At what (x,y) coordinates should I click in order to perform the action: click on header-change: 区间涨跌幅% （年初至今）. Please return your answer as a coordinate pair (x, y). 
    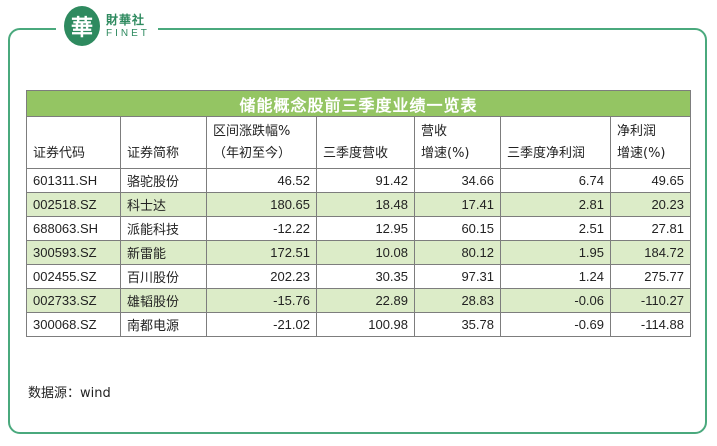
    Looking at the image, I should click on (261, 142).